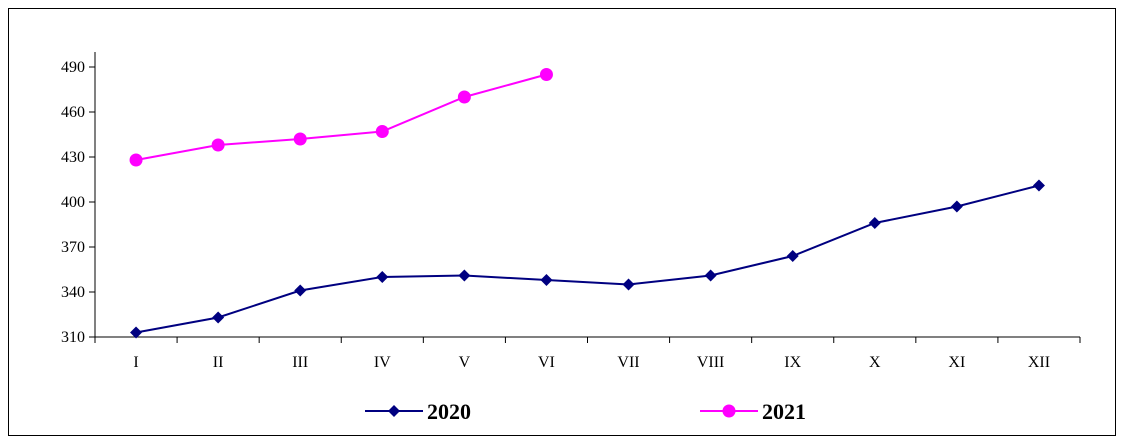 This screenshot has width=1124, height=441. What do you see at coordinates (546, 362) in the screenshot?
I see `x-tick-label: VI` at bounding box center [546, 362].